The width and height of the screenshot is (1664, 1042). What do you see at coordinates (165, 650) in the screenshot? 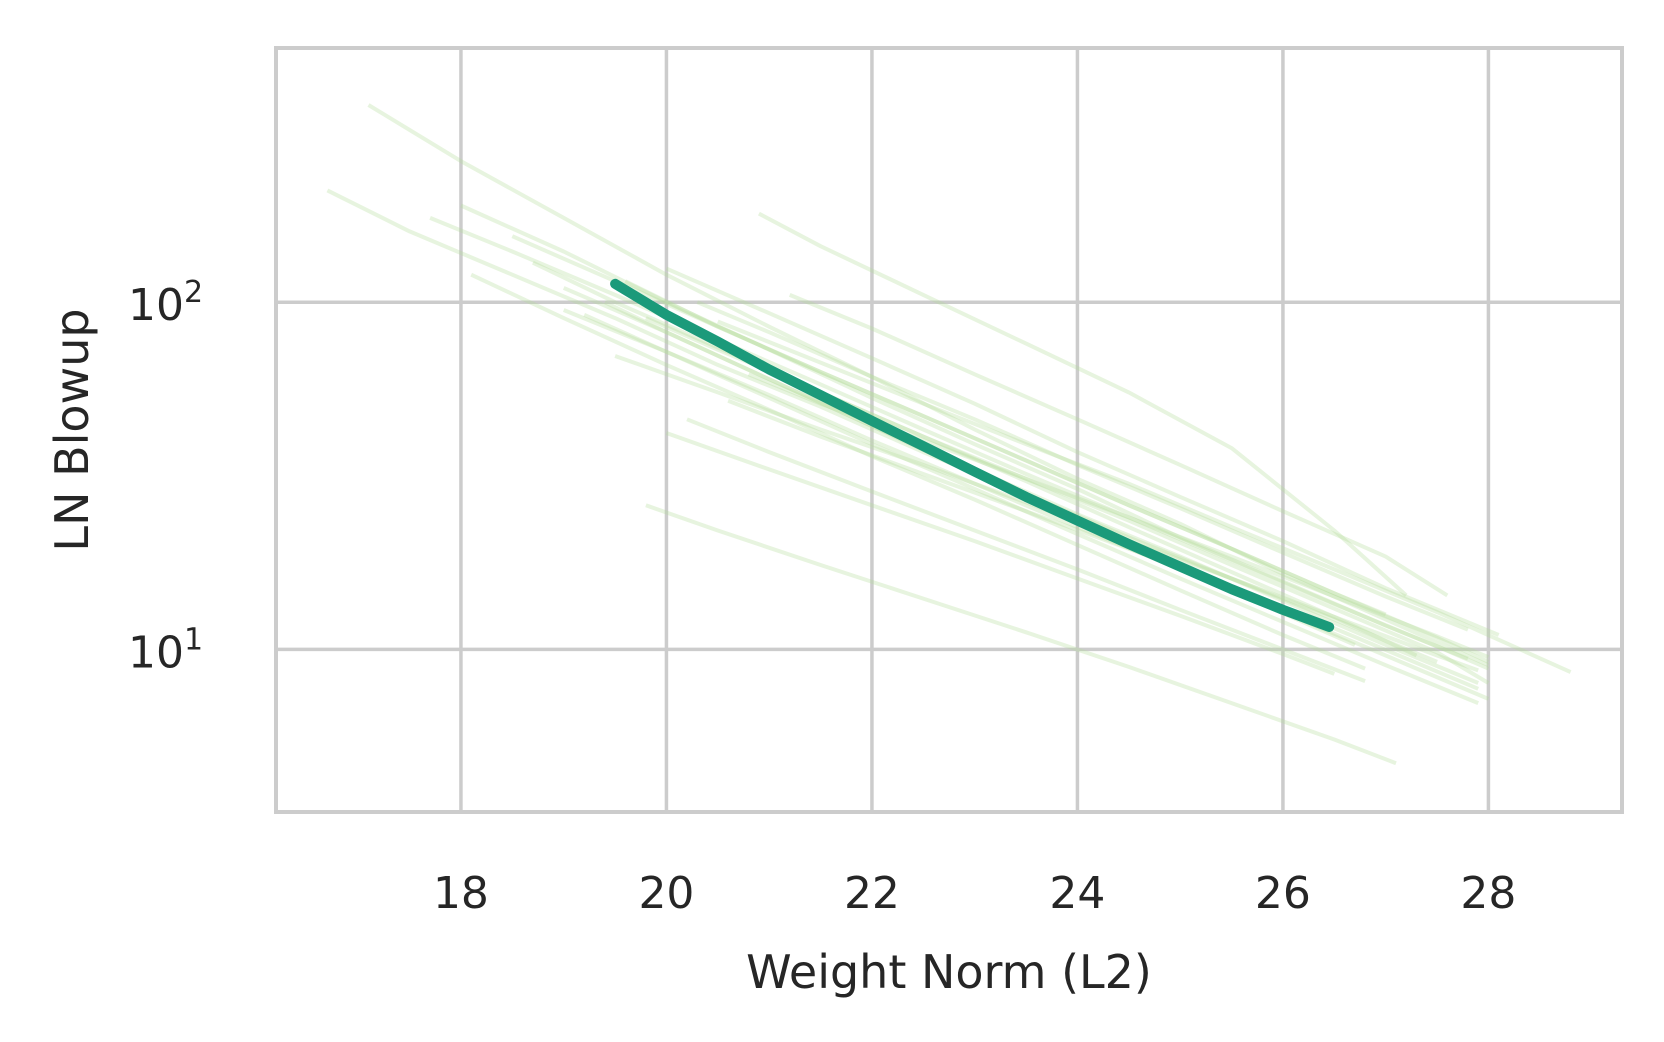
I see `y-tick-label: 10¹` at bounding box center [165, 650].